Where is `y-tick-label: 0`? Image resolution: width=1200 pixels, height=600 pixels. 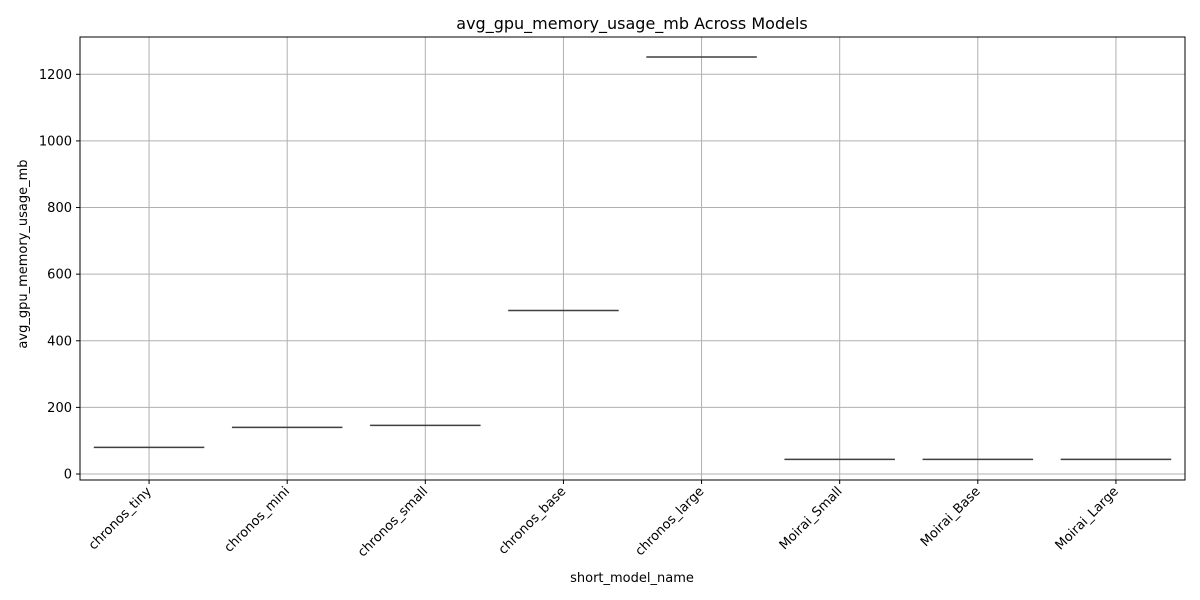 y-tick-label: 0 is located at coordinates (68, 475).